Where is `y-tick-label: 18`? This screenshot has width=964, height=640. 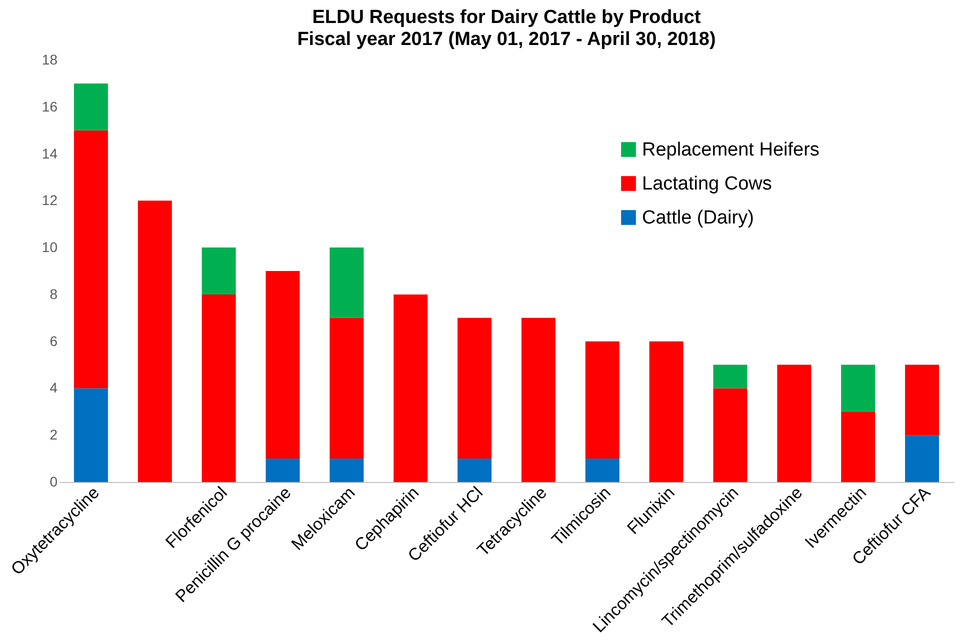 y-tick-label: 18 is located at coordinates (50, 60).